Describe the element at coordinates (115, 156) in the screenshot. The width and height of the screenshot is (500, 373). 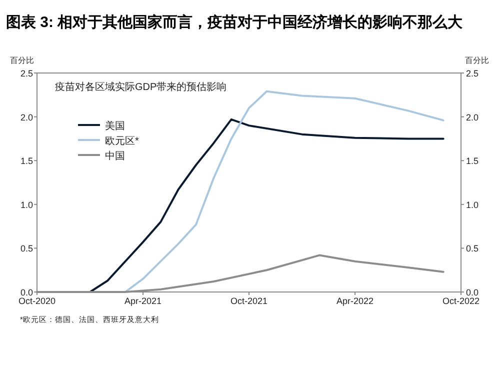
I see `legend-label: 中国` at that location.